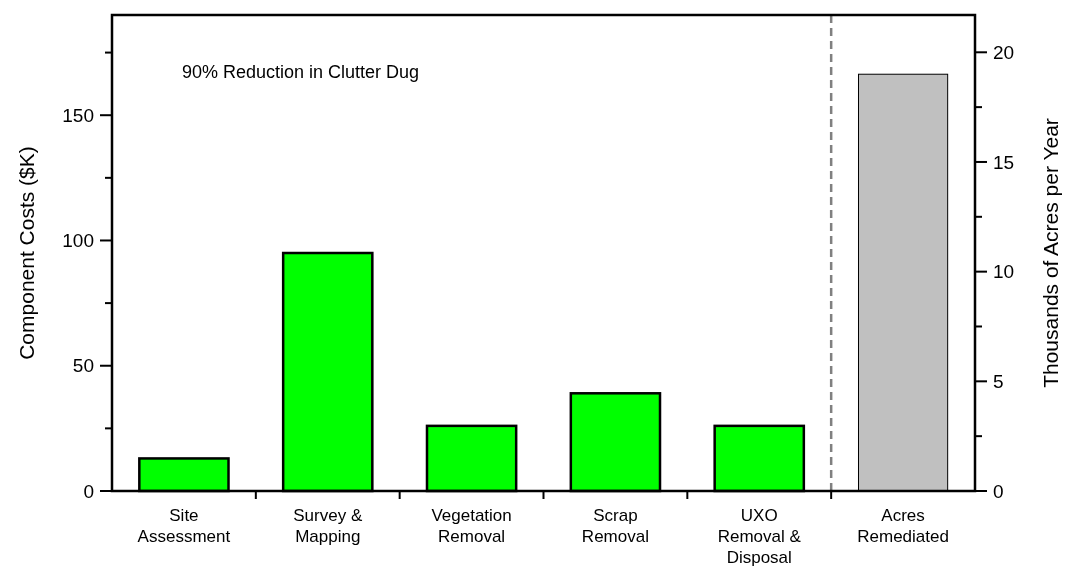  I want to click on annotation: 90% Reduction in Clutter Dug, so click(301, 72).